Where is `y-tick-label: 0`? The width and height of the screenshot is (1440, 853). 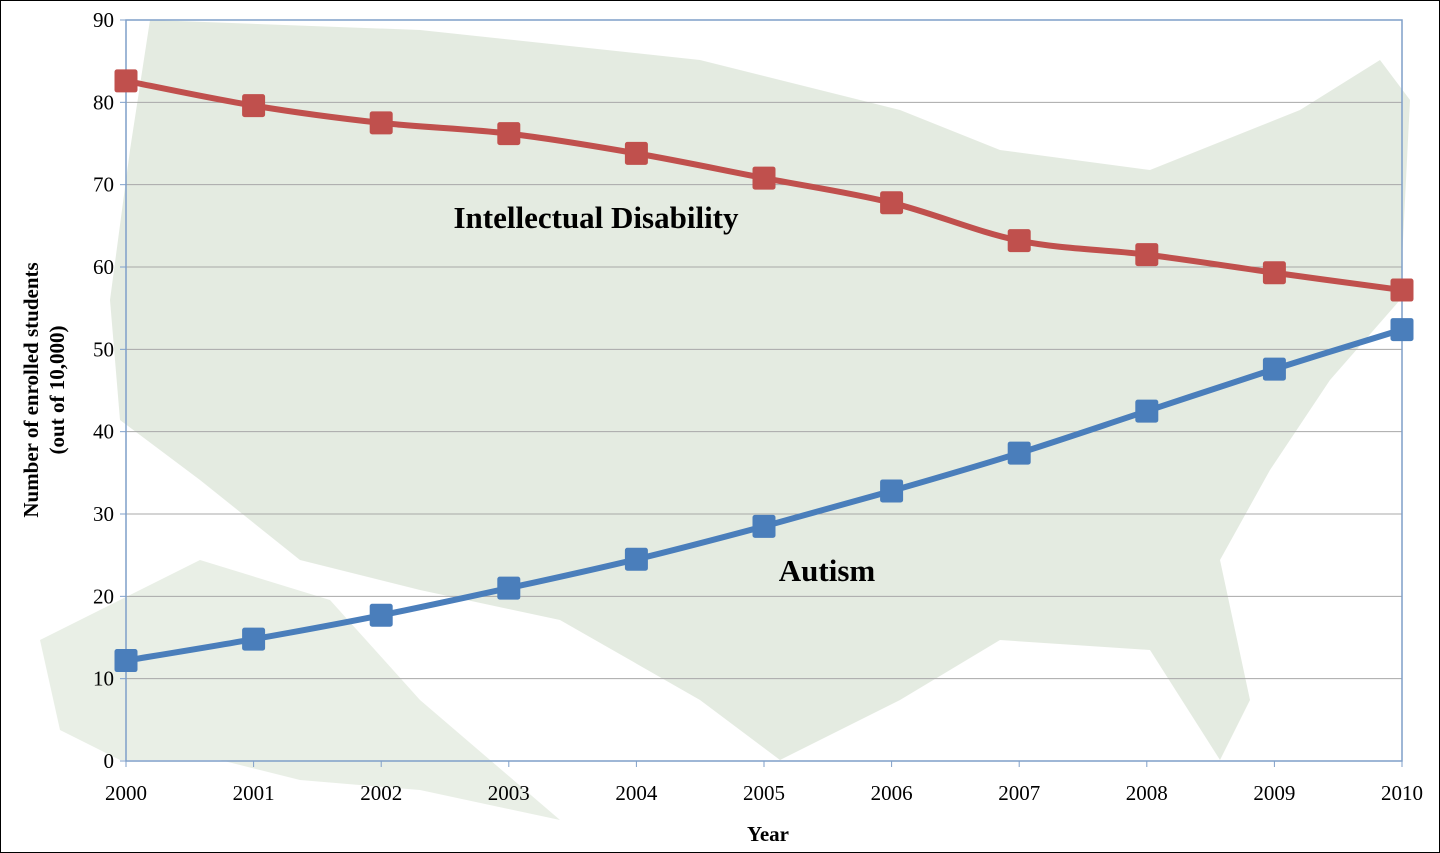 y-tick-label: 0 is located at coordinates (109, 761).